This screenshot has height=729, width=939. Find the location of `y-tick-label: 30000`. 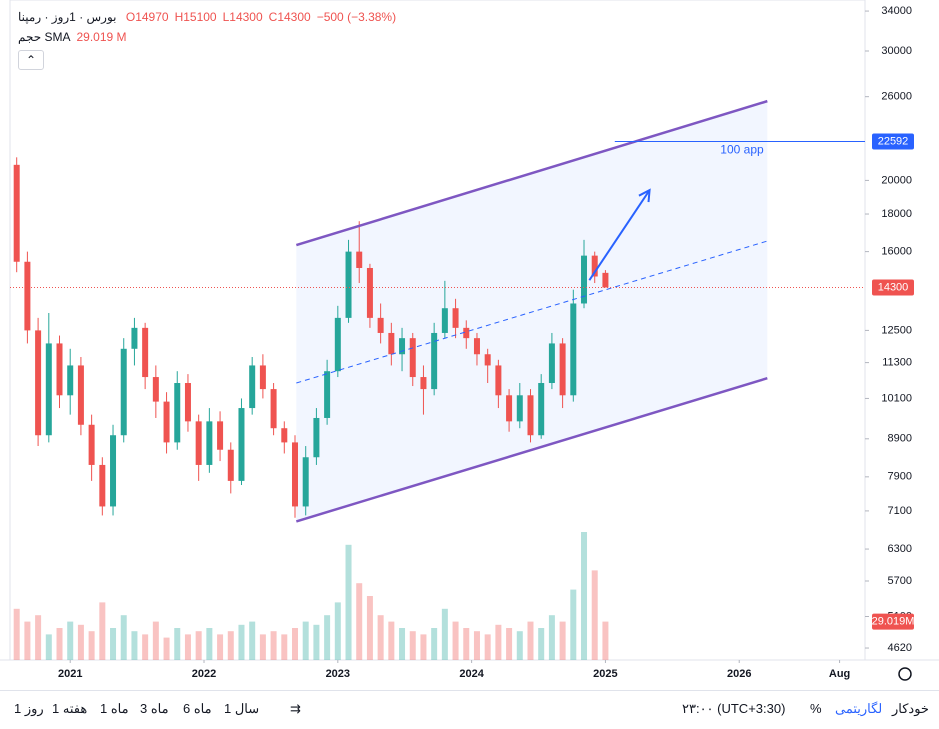

y-tick-label: 30000 is located at coordinates (896, 51).